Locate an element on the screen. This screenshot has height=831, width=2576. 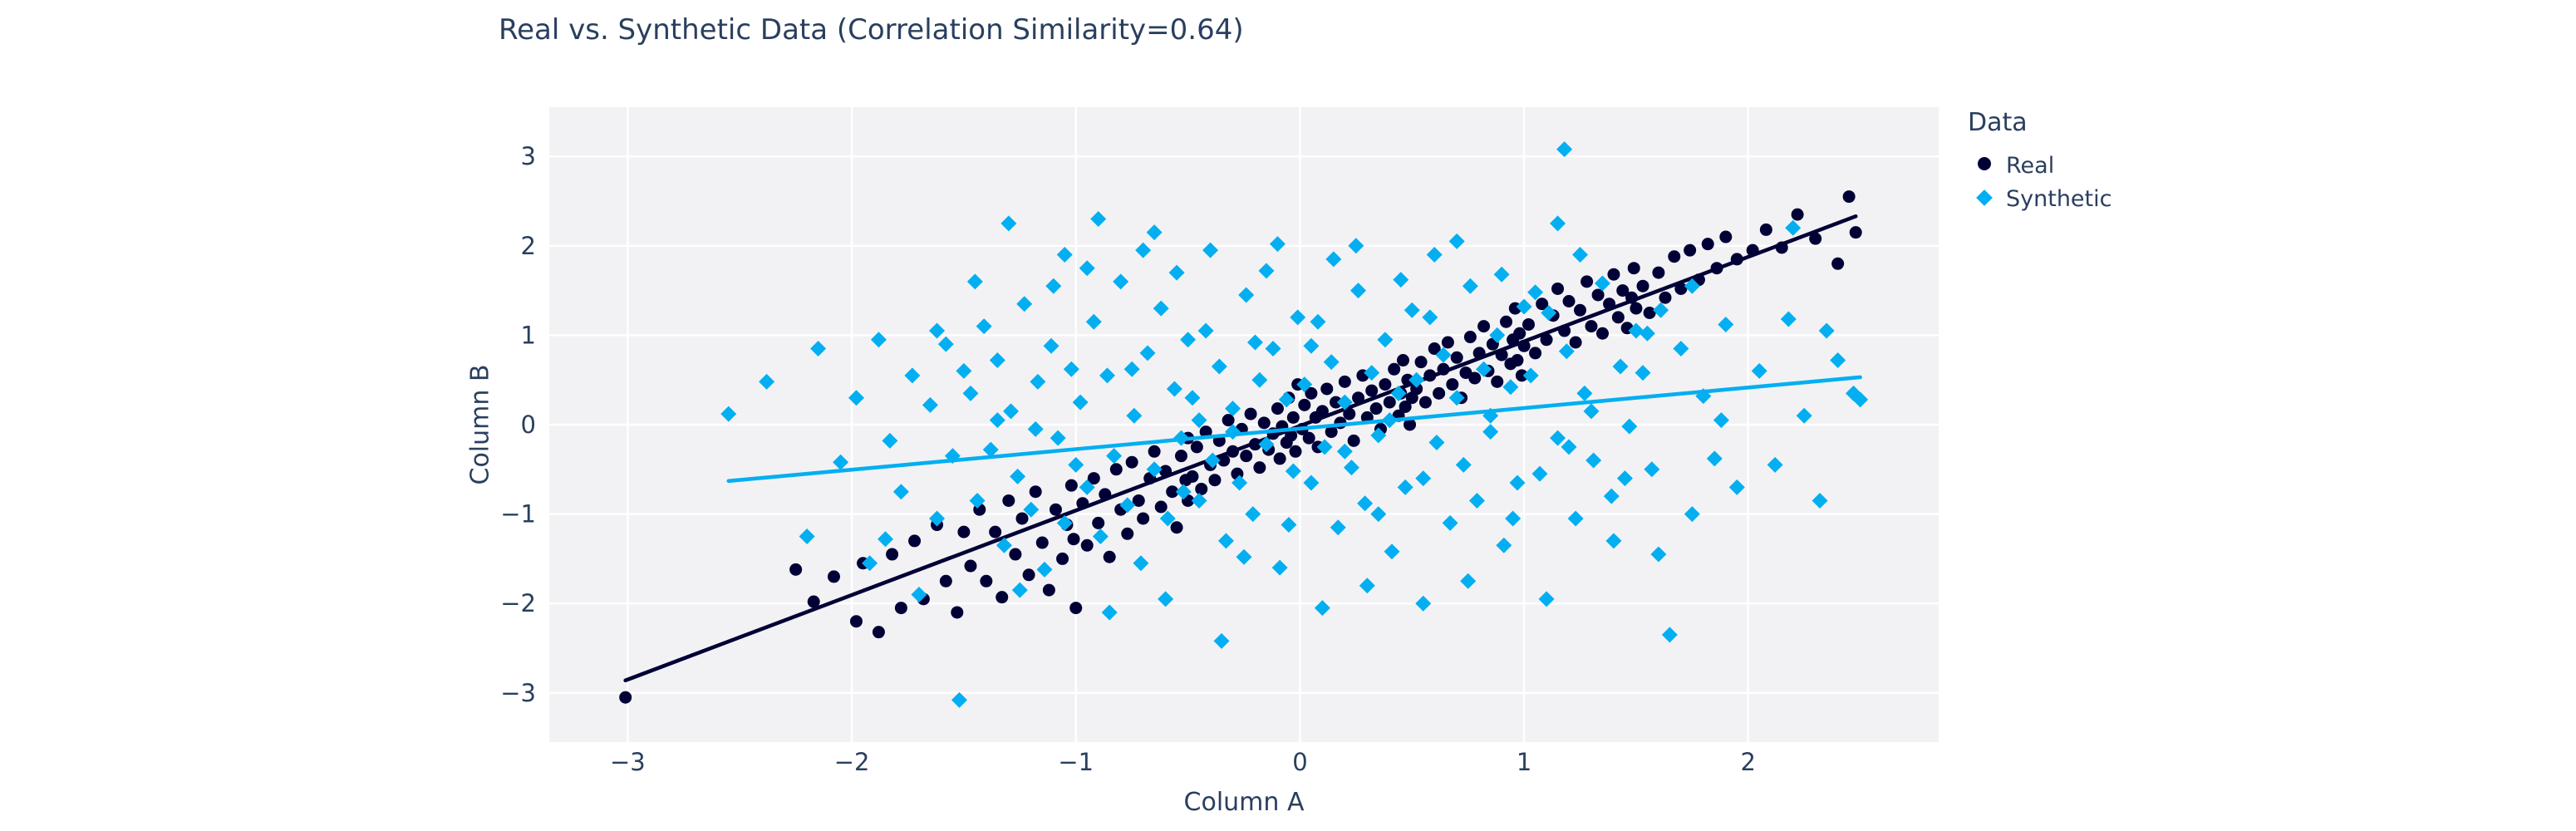
legend-item-real: Real is located at coordinates (2039, 165).